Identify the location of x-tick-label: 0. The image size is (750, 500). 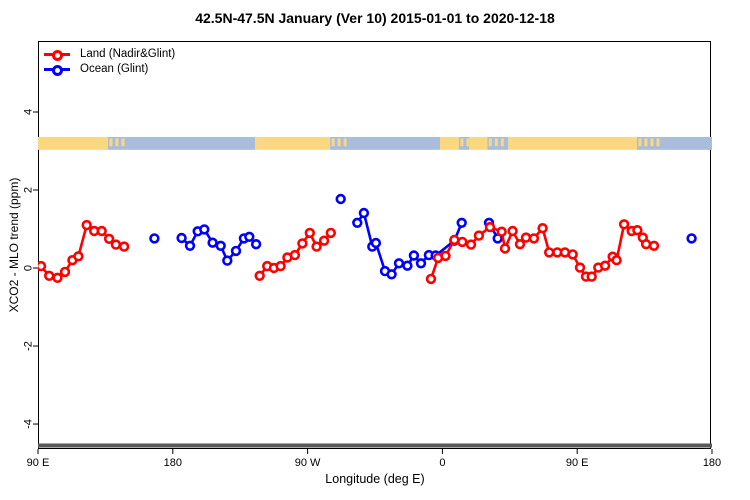
(442, 463).